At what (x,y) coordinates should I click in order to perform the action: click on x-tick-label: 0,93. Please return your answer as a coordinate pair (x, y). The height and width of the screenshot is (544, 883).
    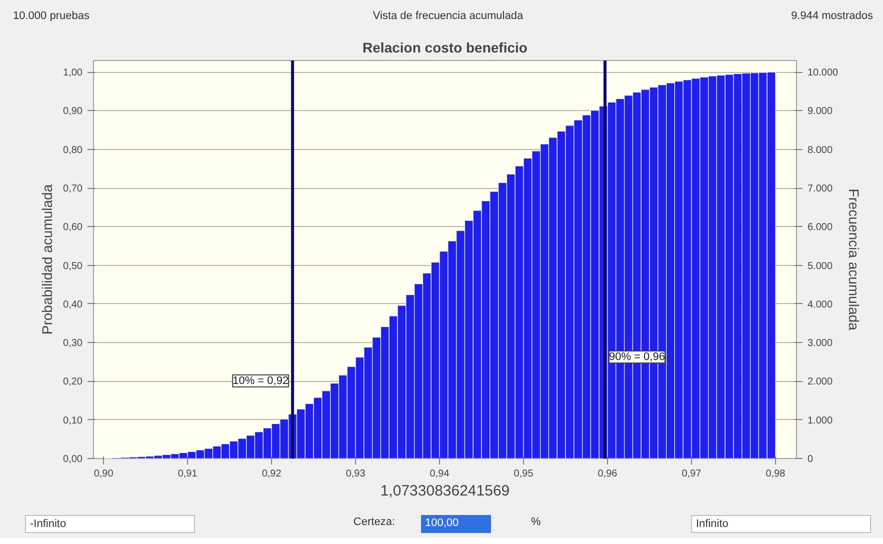
    Looking at the image, I should click on (356, 474).